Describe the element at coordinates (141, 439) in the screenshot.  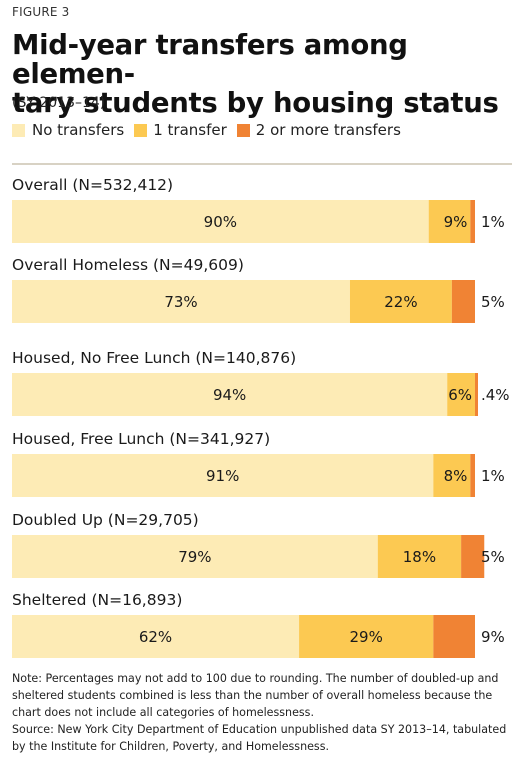
I see `category-label: Housed, Free Lunch (N=341,927)` at that location.